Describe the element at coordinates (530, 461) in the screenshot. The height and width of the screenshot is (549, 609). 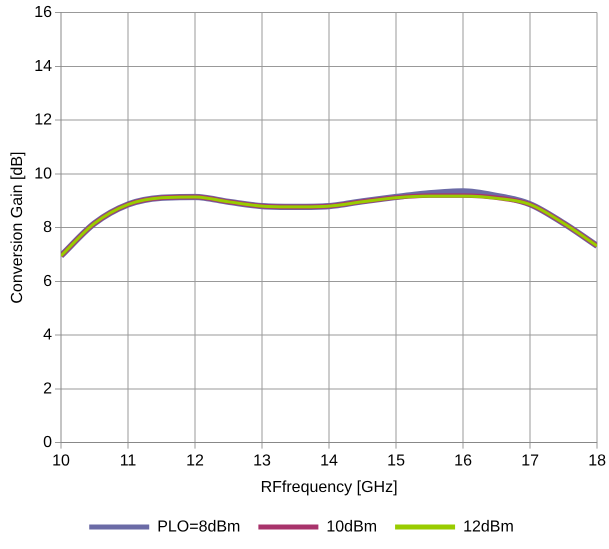
I see `x-tick-label: 17` at that location.